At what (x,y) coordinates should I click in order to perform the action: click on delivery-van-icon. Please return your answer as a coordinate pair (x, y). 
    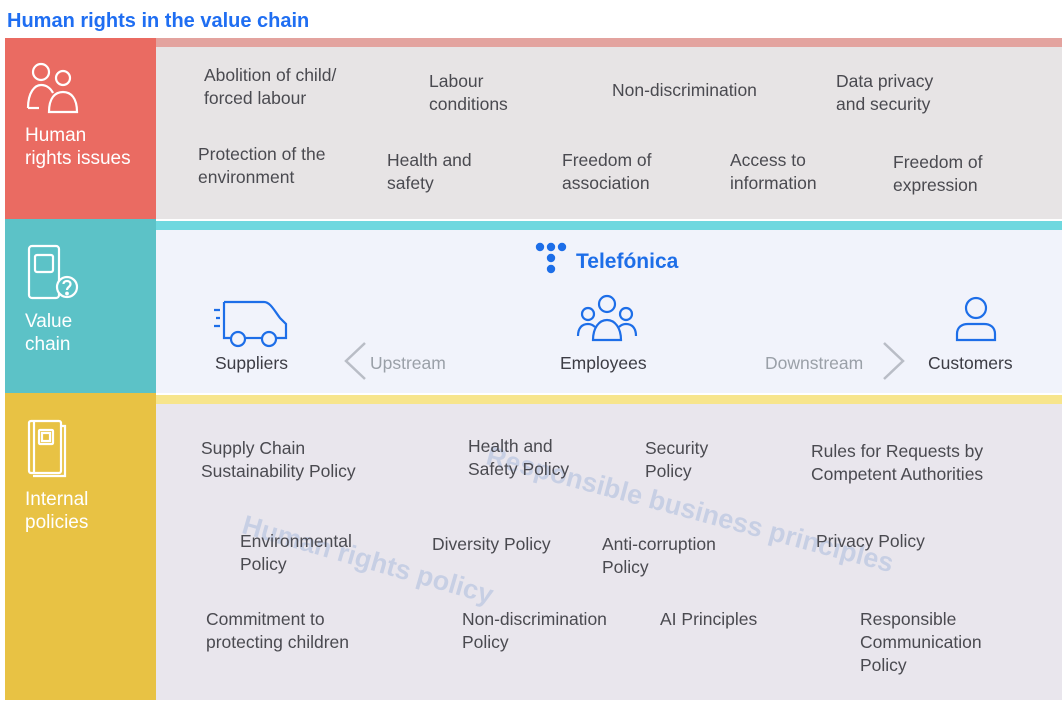
    Looking at the image, I should click on (251, 324).